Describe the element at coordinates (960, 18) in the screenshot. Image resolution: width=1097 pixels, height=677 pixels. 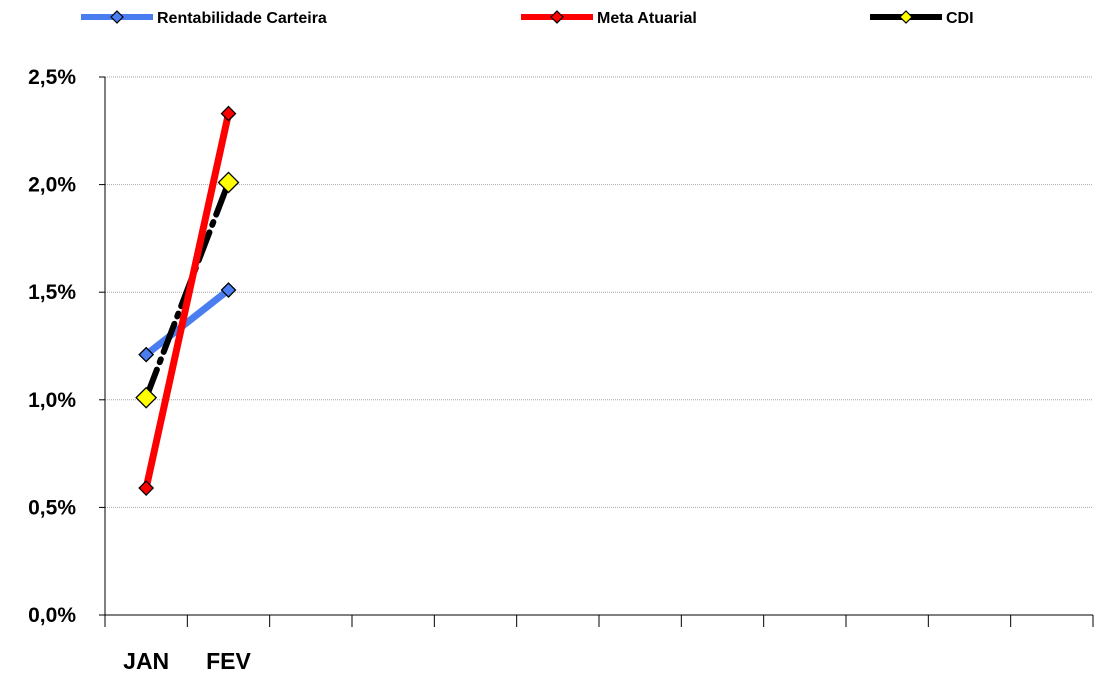
I see `legend-label: CDI` at that location.